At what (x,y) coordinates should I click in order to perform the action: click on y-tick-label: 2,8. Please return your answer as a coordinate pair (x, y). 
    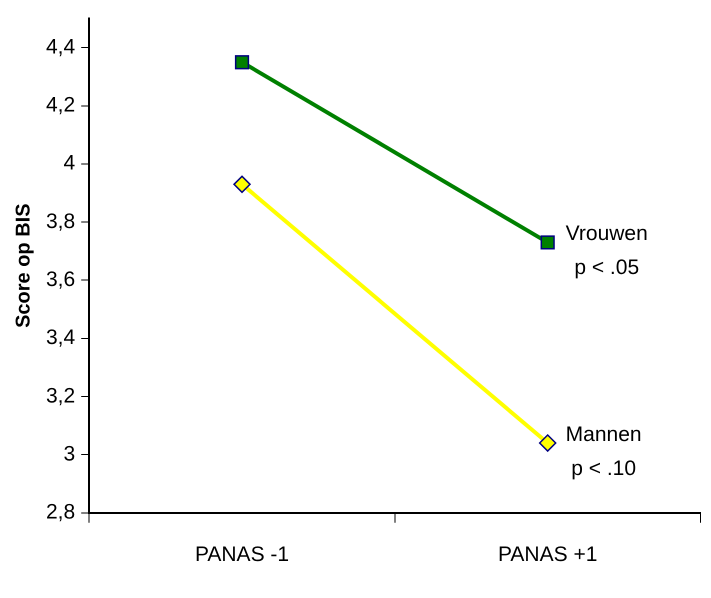
    Looking at the image, I should click on (61, 512).